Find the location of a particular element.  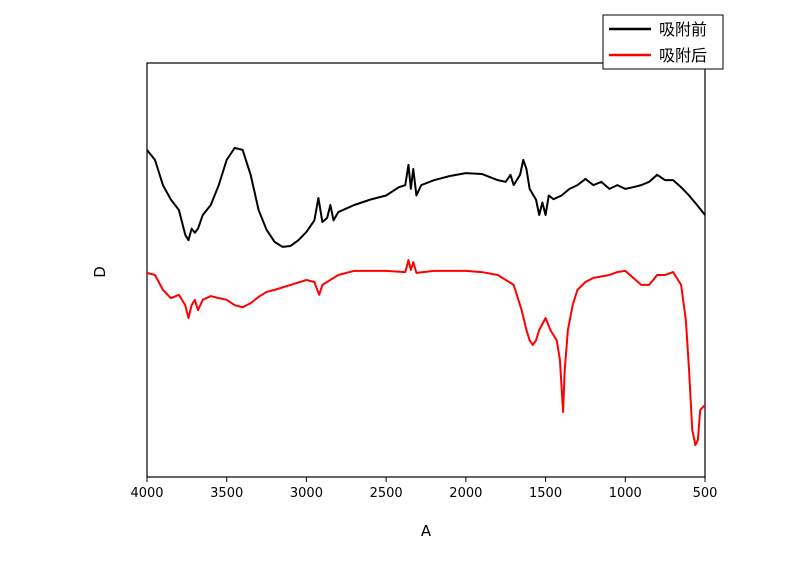

x-tick-label: 2000 is located at coordinates (465, 493).